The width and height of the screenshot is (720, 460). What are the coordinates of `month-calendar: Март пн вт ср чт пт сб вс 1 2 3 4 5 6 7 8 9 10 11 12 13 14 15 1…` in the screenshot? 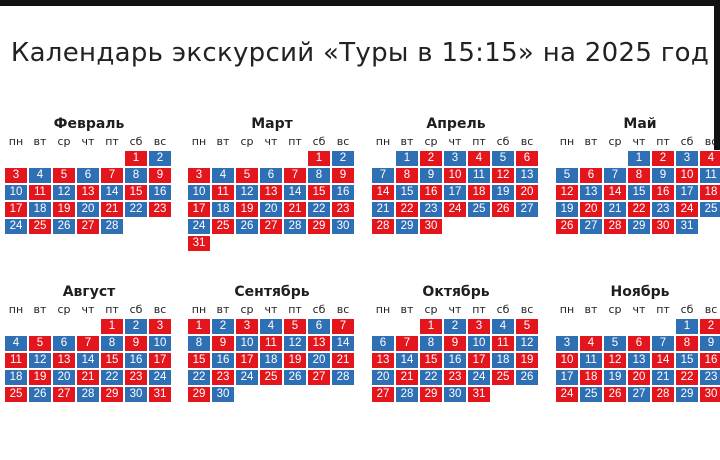 It's located at (272, 182).